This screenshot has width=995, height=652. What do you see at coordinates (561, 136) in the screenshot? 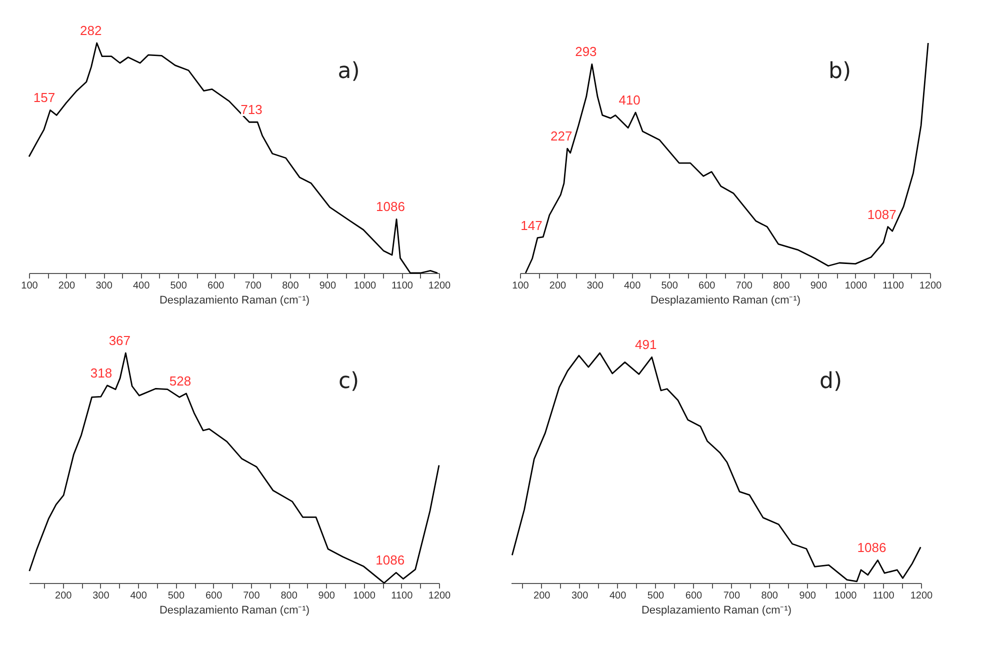
I see `annotation: 227` at bounding box center [561, 136].